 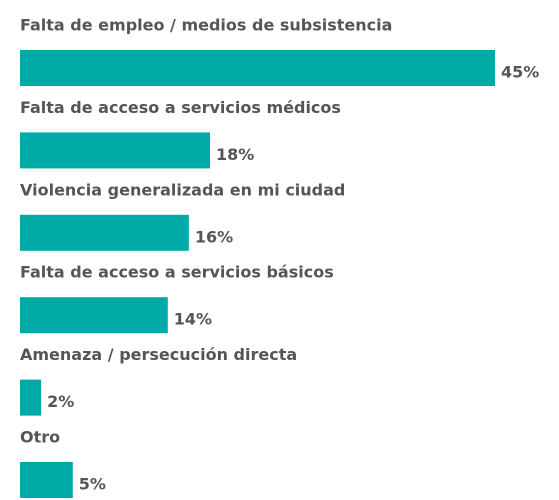 I want to click on value-label: 18%, so click(x=235, y=154).